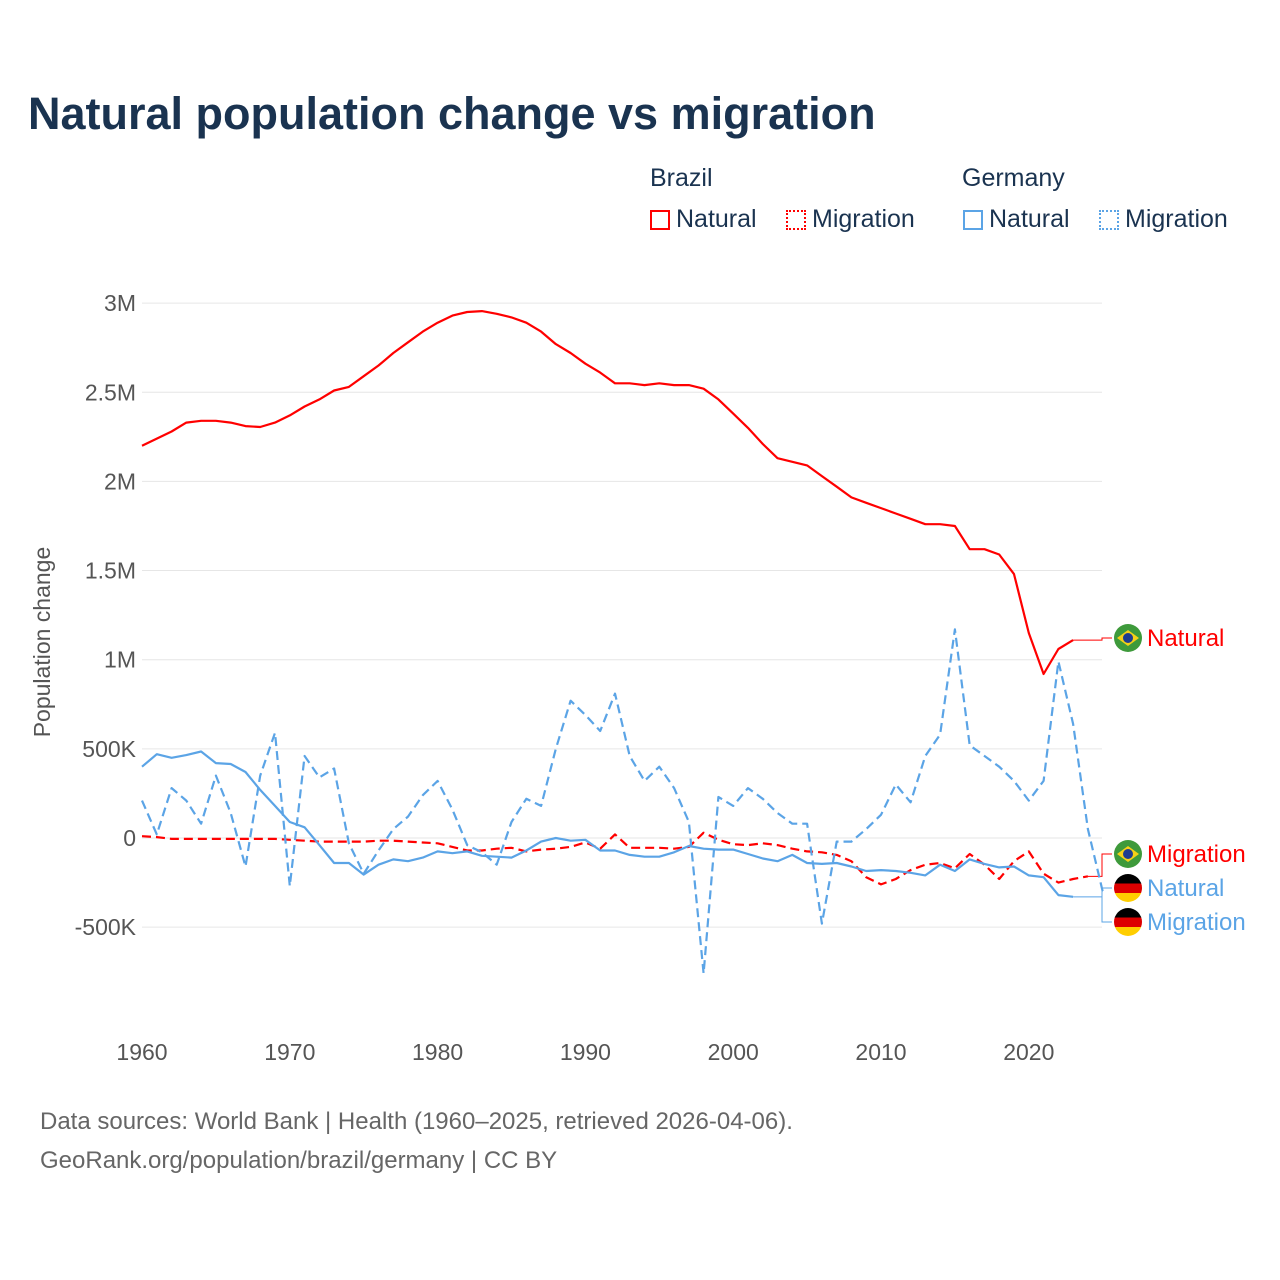  What do you see at coordinates (437, 1052) in the screenshot?
I see `x-tick-label: 1980` at bounding box center [437, 1052].